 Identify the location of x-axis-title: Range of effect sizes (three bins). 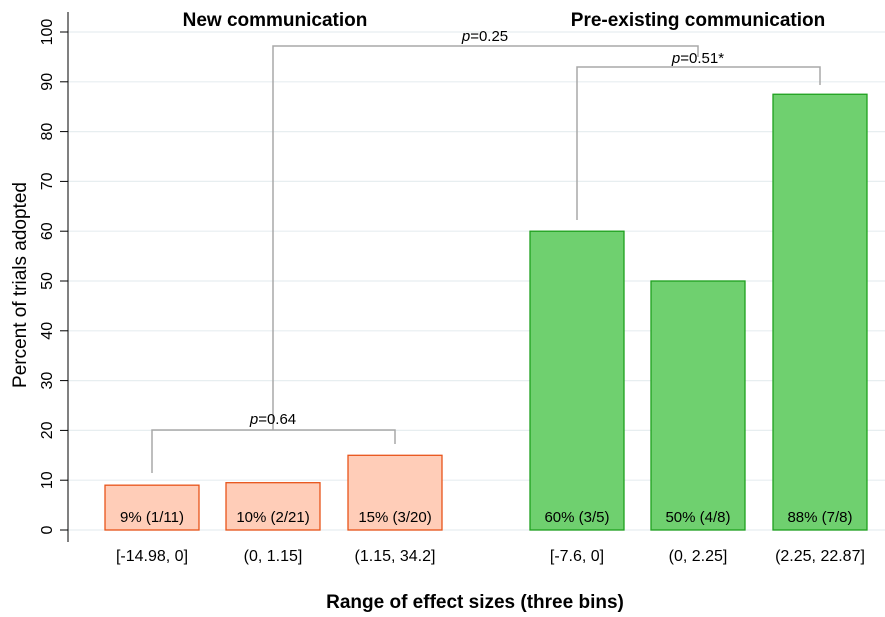
(475, 602).